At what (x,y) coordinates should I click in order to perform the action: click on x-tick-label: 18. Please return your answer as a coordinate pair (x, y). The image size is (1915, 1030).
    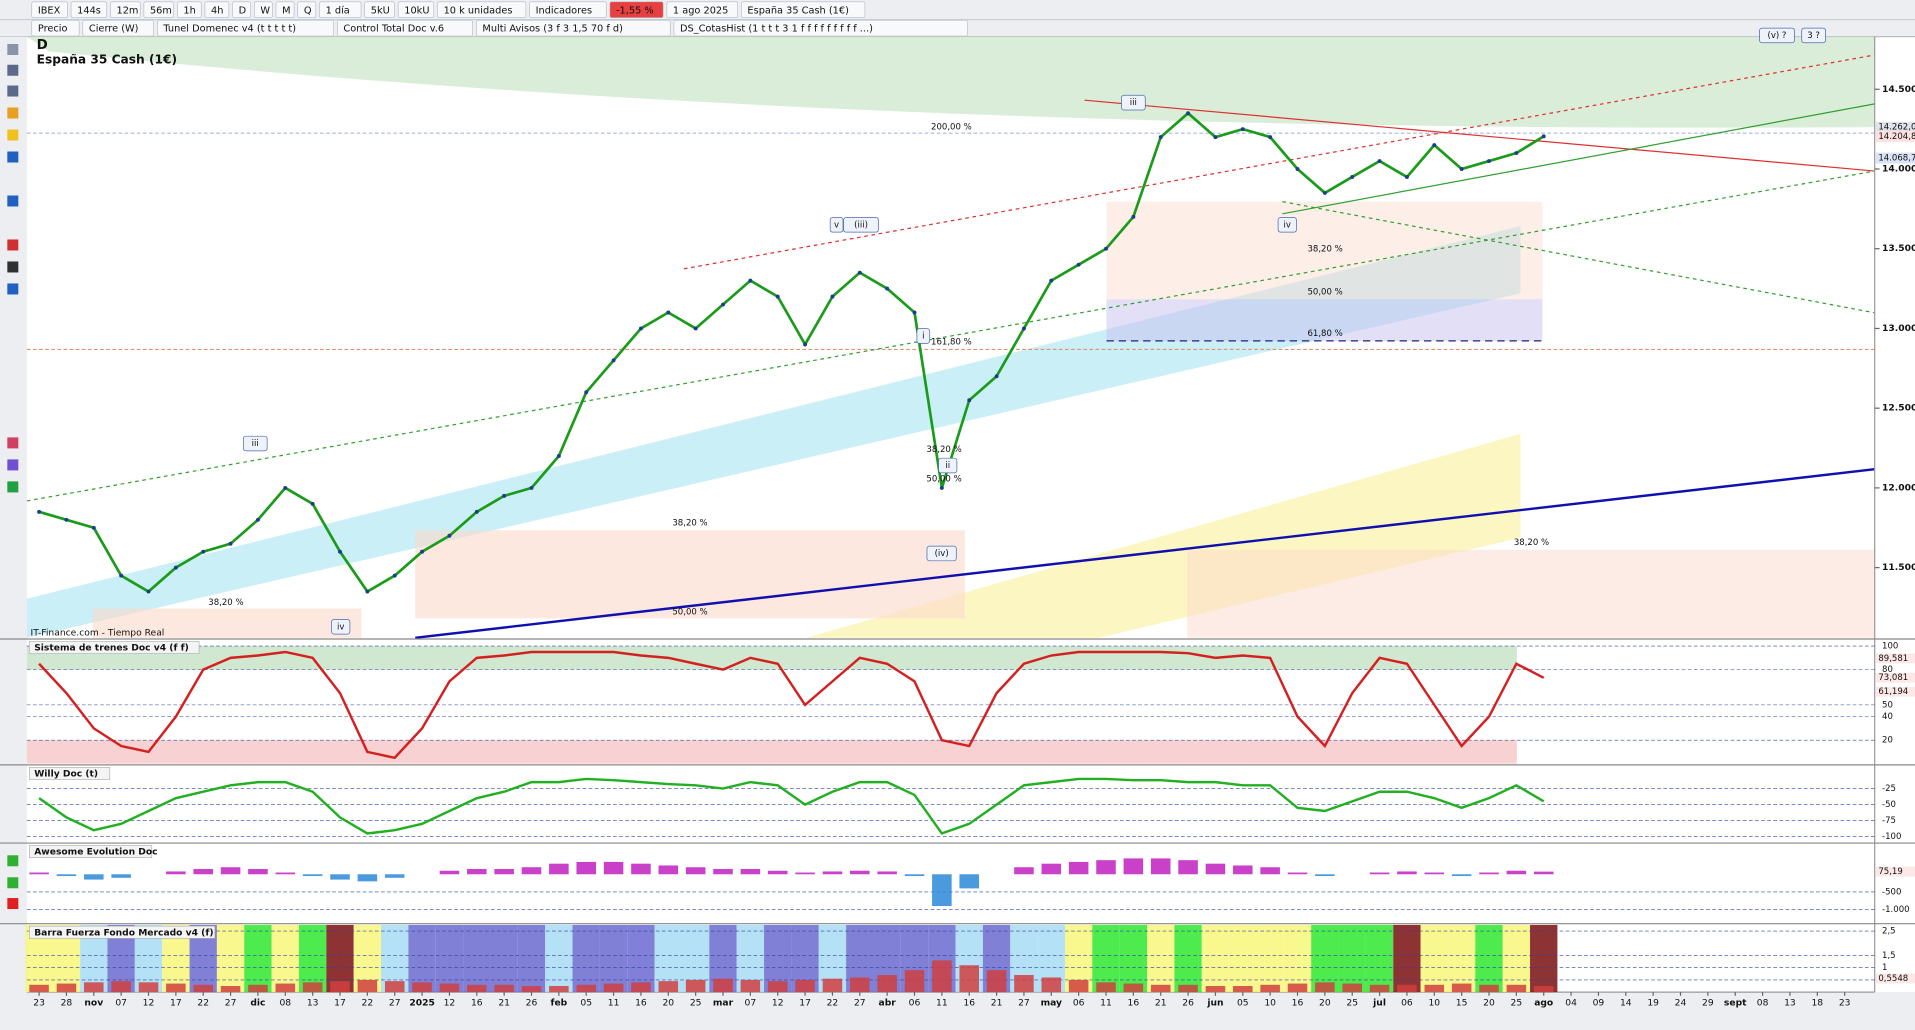
    Looking at the image, I should click on (1817, 1003).